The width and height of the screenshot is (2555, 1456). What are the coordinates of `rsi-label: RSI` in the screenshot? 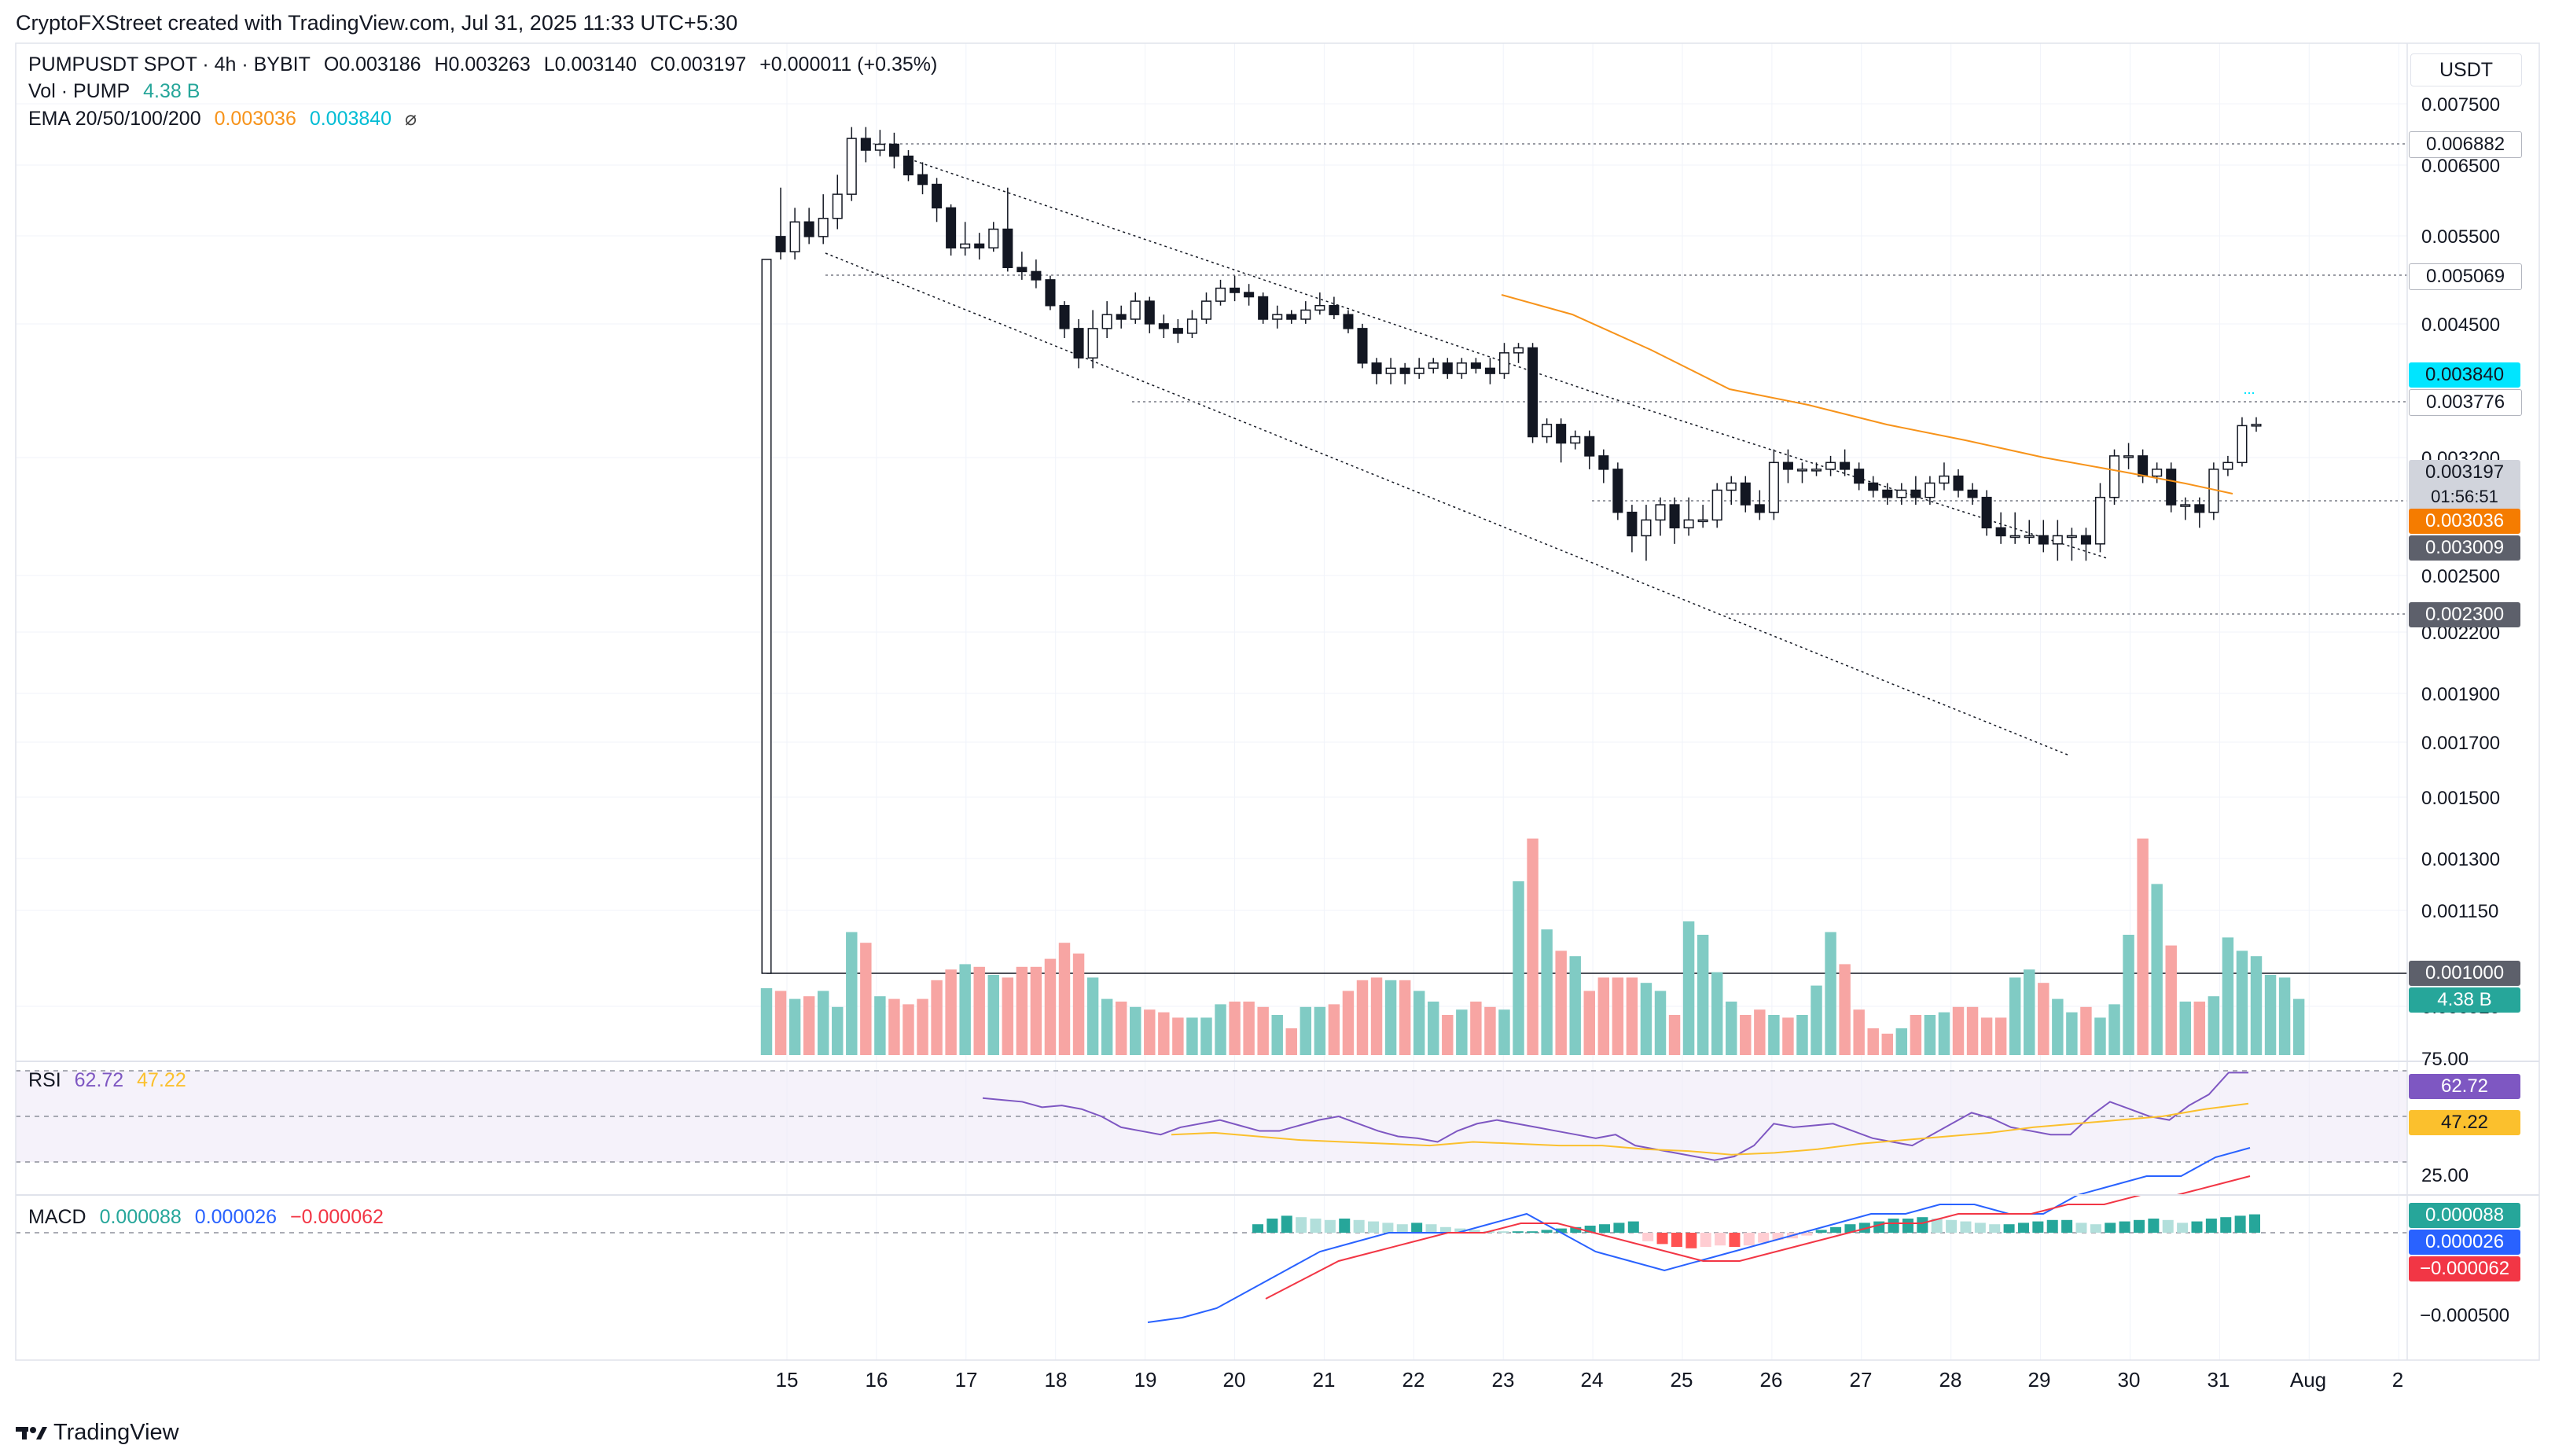 It's located at (45, 1080).